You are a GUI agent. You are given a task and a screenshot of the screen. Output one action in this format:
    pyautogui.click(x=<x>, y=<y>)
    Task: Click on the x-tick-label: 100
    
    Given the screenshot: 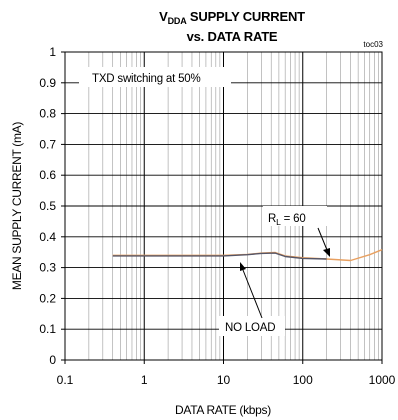 What is the action you would take?
    pyautogui.click(x=303, y=380)
    